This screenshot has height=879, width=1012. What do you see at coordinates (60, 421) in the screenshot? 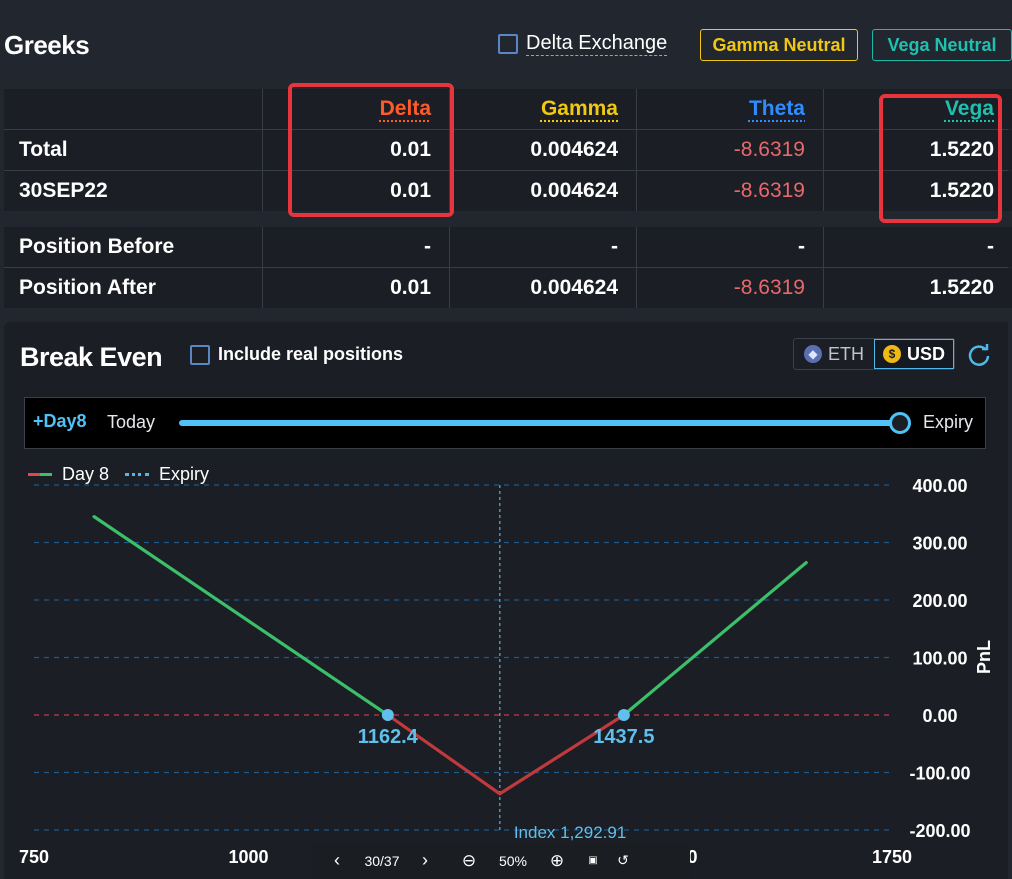
I see `day-offset-label: +Day8` at bounding box center [60, 421].